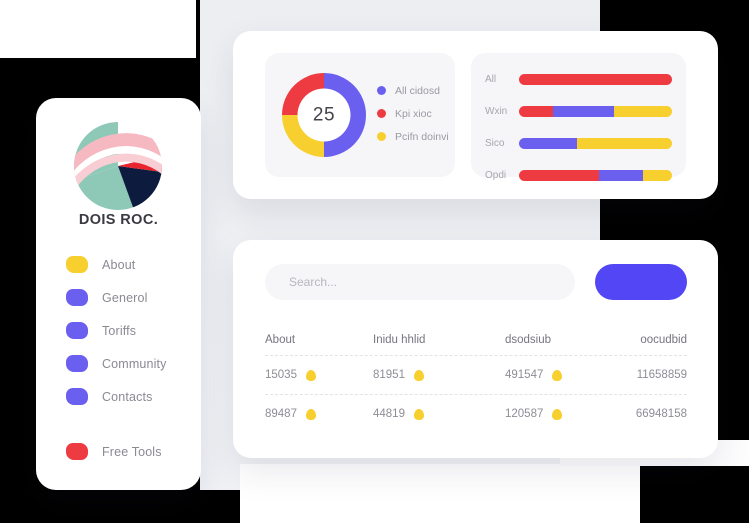 This screenshot has width=749, height=523. Describe the element at coordinates (118, 166) in the screenshot. I see `abstract-circle-logo-icon` at that location.